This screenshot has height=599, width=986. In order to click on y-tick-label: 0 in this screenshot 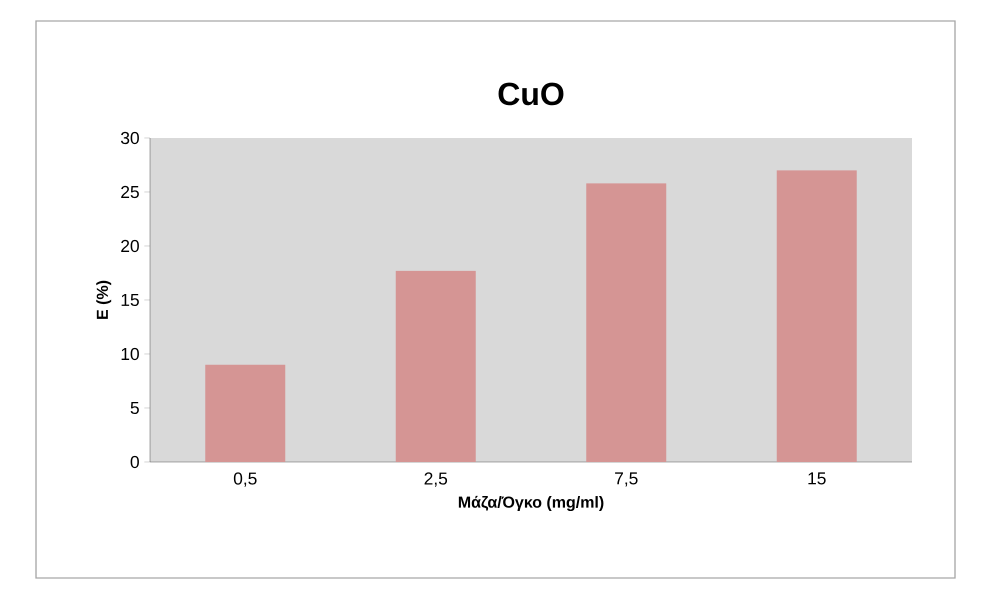, I will do `click(134, 462)`.